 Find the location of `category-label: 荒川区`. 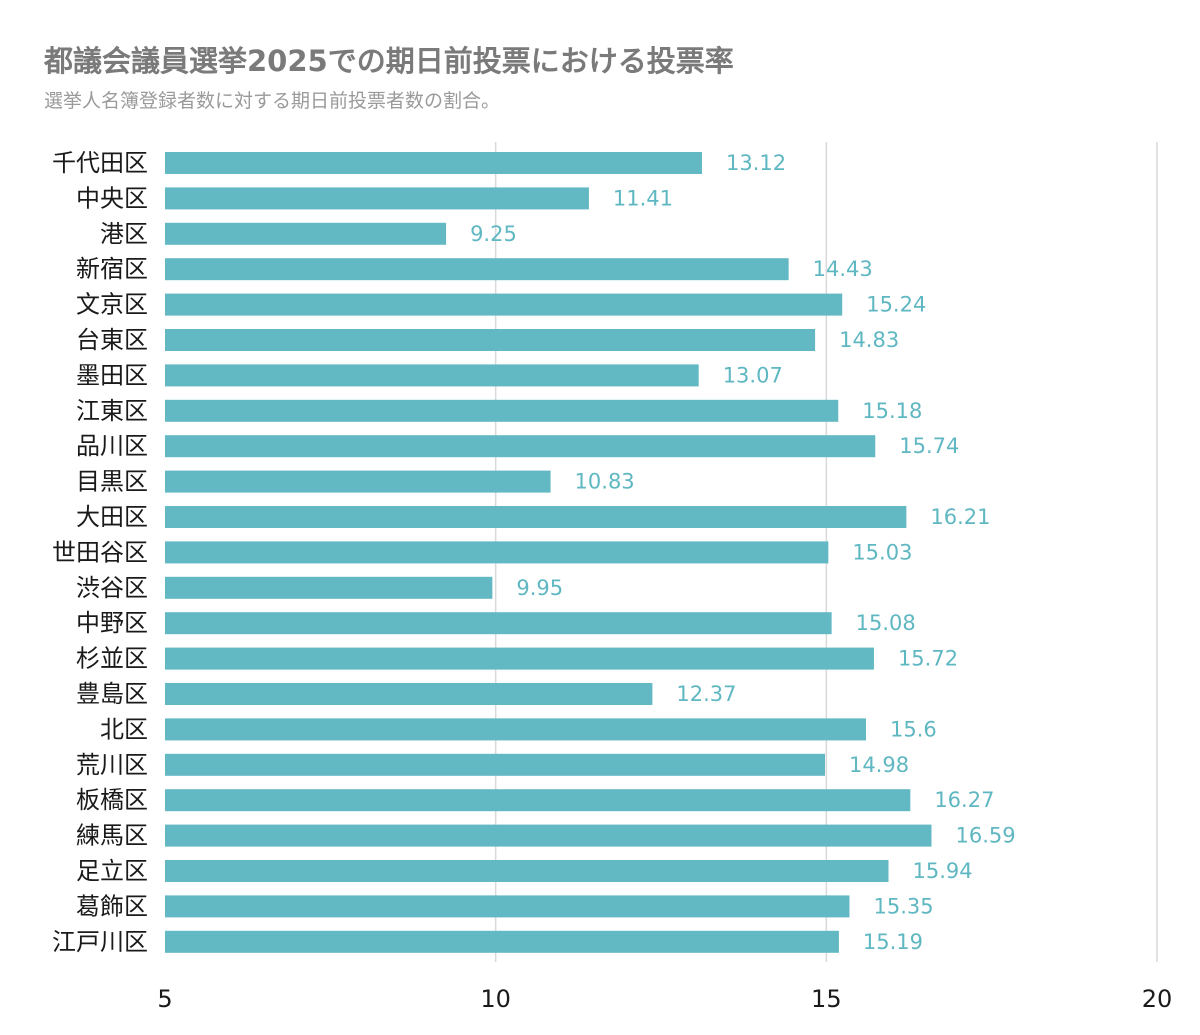

category-label: 荒川区 is located at coordinates (112, 765).